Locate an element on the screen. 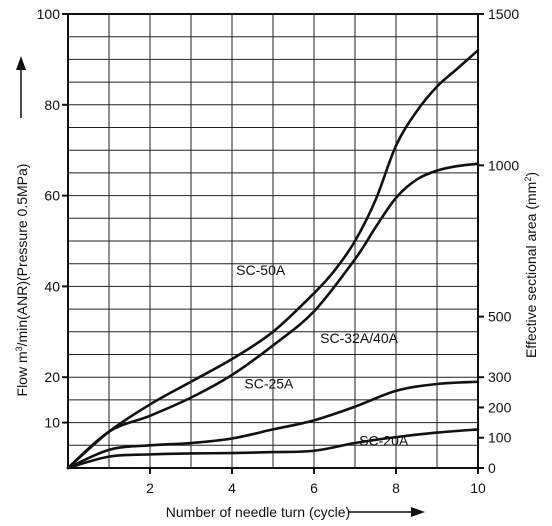 The height and width of the screenshot is (526, 552). left-axis-label: Flow m3/min(ANR)(Pressure 0.5MPa) is located at coordinates (22, 280).